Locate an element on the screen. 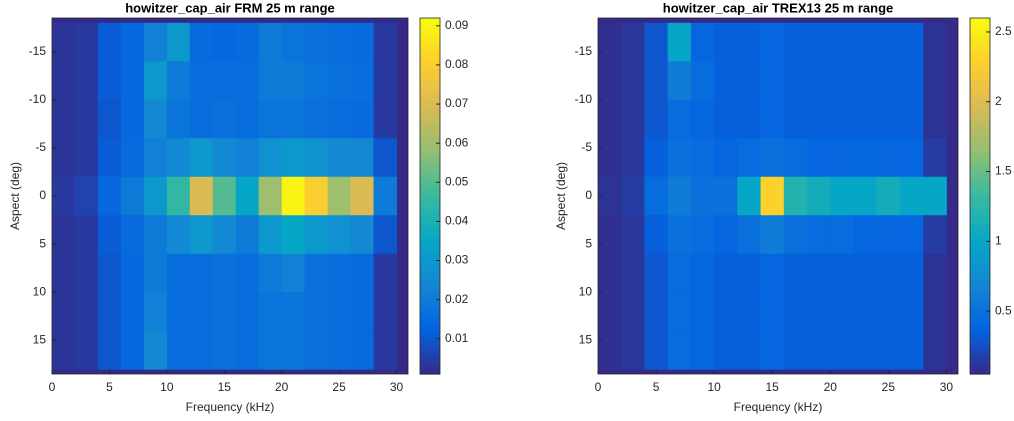 This screenshot has height=421, width=1014. colorbar: 0.01 0.02 0.03 0.04 0.05 0.06 0.07 0.08 0.09 is located at coordinates (444, 196).